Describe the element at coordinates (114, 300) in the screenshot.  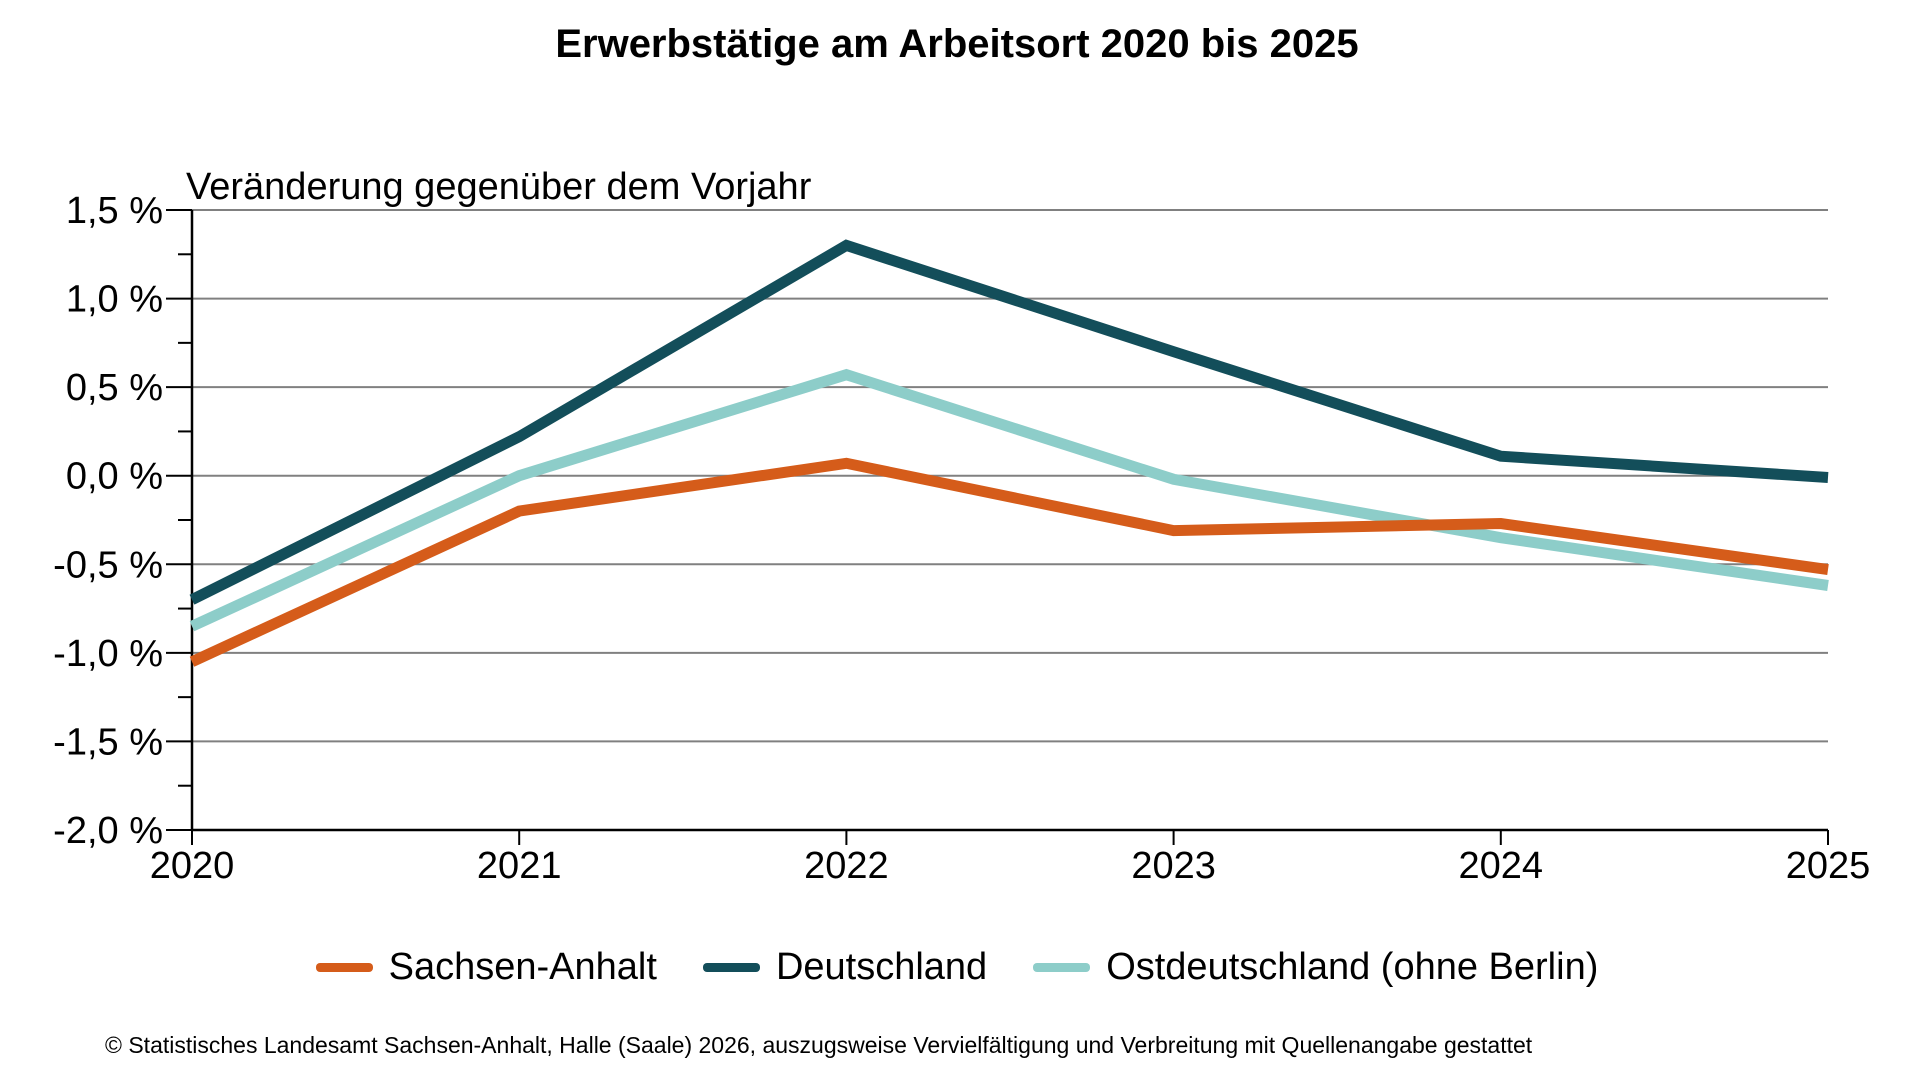
I see `y-tick-label: 1,0 %` at that location.